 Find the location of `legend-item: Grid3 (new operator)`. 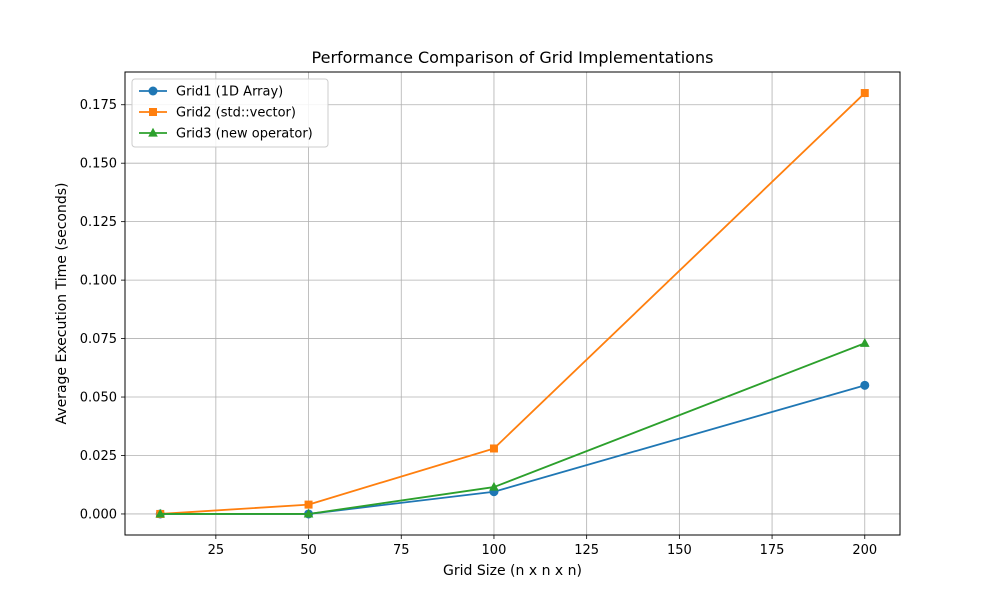

legend-item: Grid3 (new operator) is located at coordinates (226, 134).